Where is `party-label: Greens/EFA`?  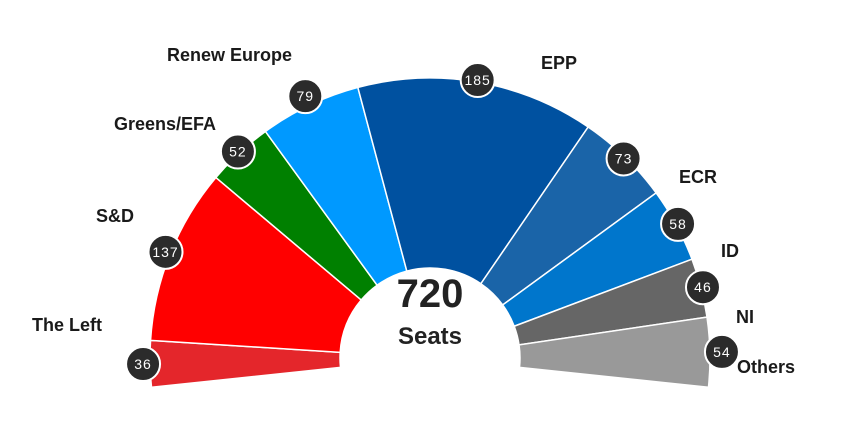 party-label: Greens/EFA is located at coordinates (165, 124).